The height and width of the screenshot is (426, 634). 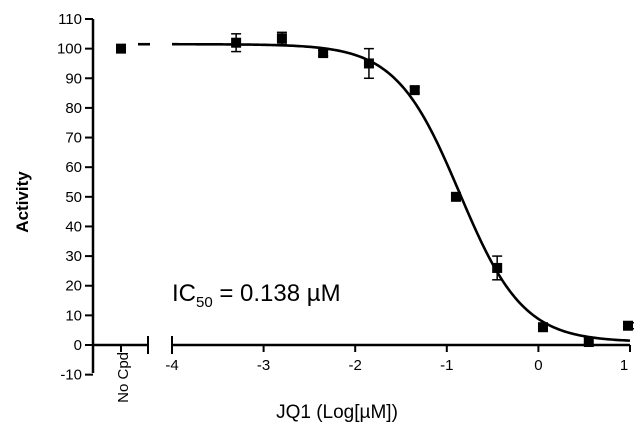 I want to click on no-cpd-label: No Cpd, so click(x=123, y=377).